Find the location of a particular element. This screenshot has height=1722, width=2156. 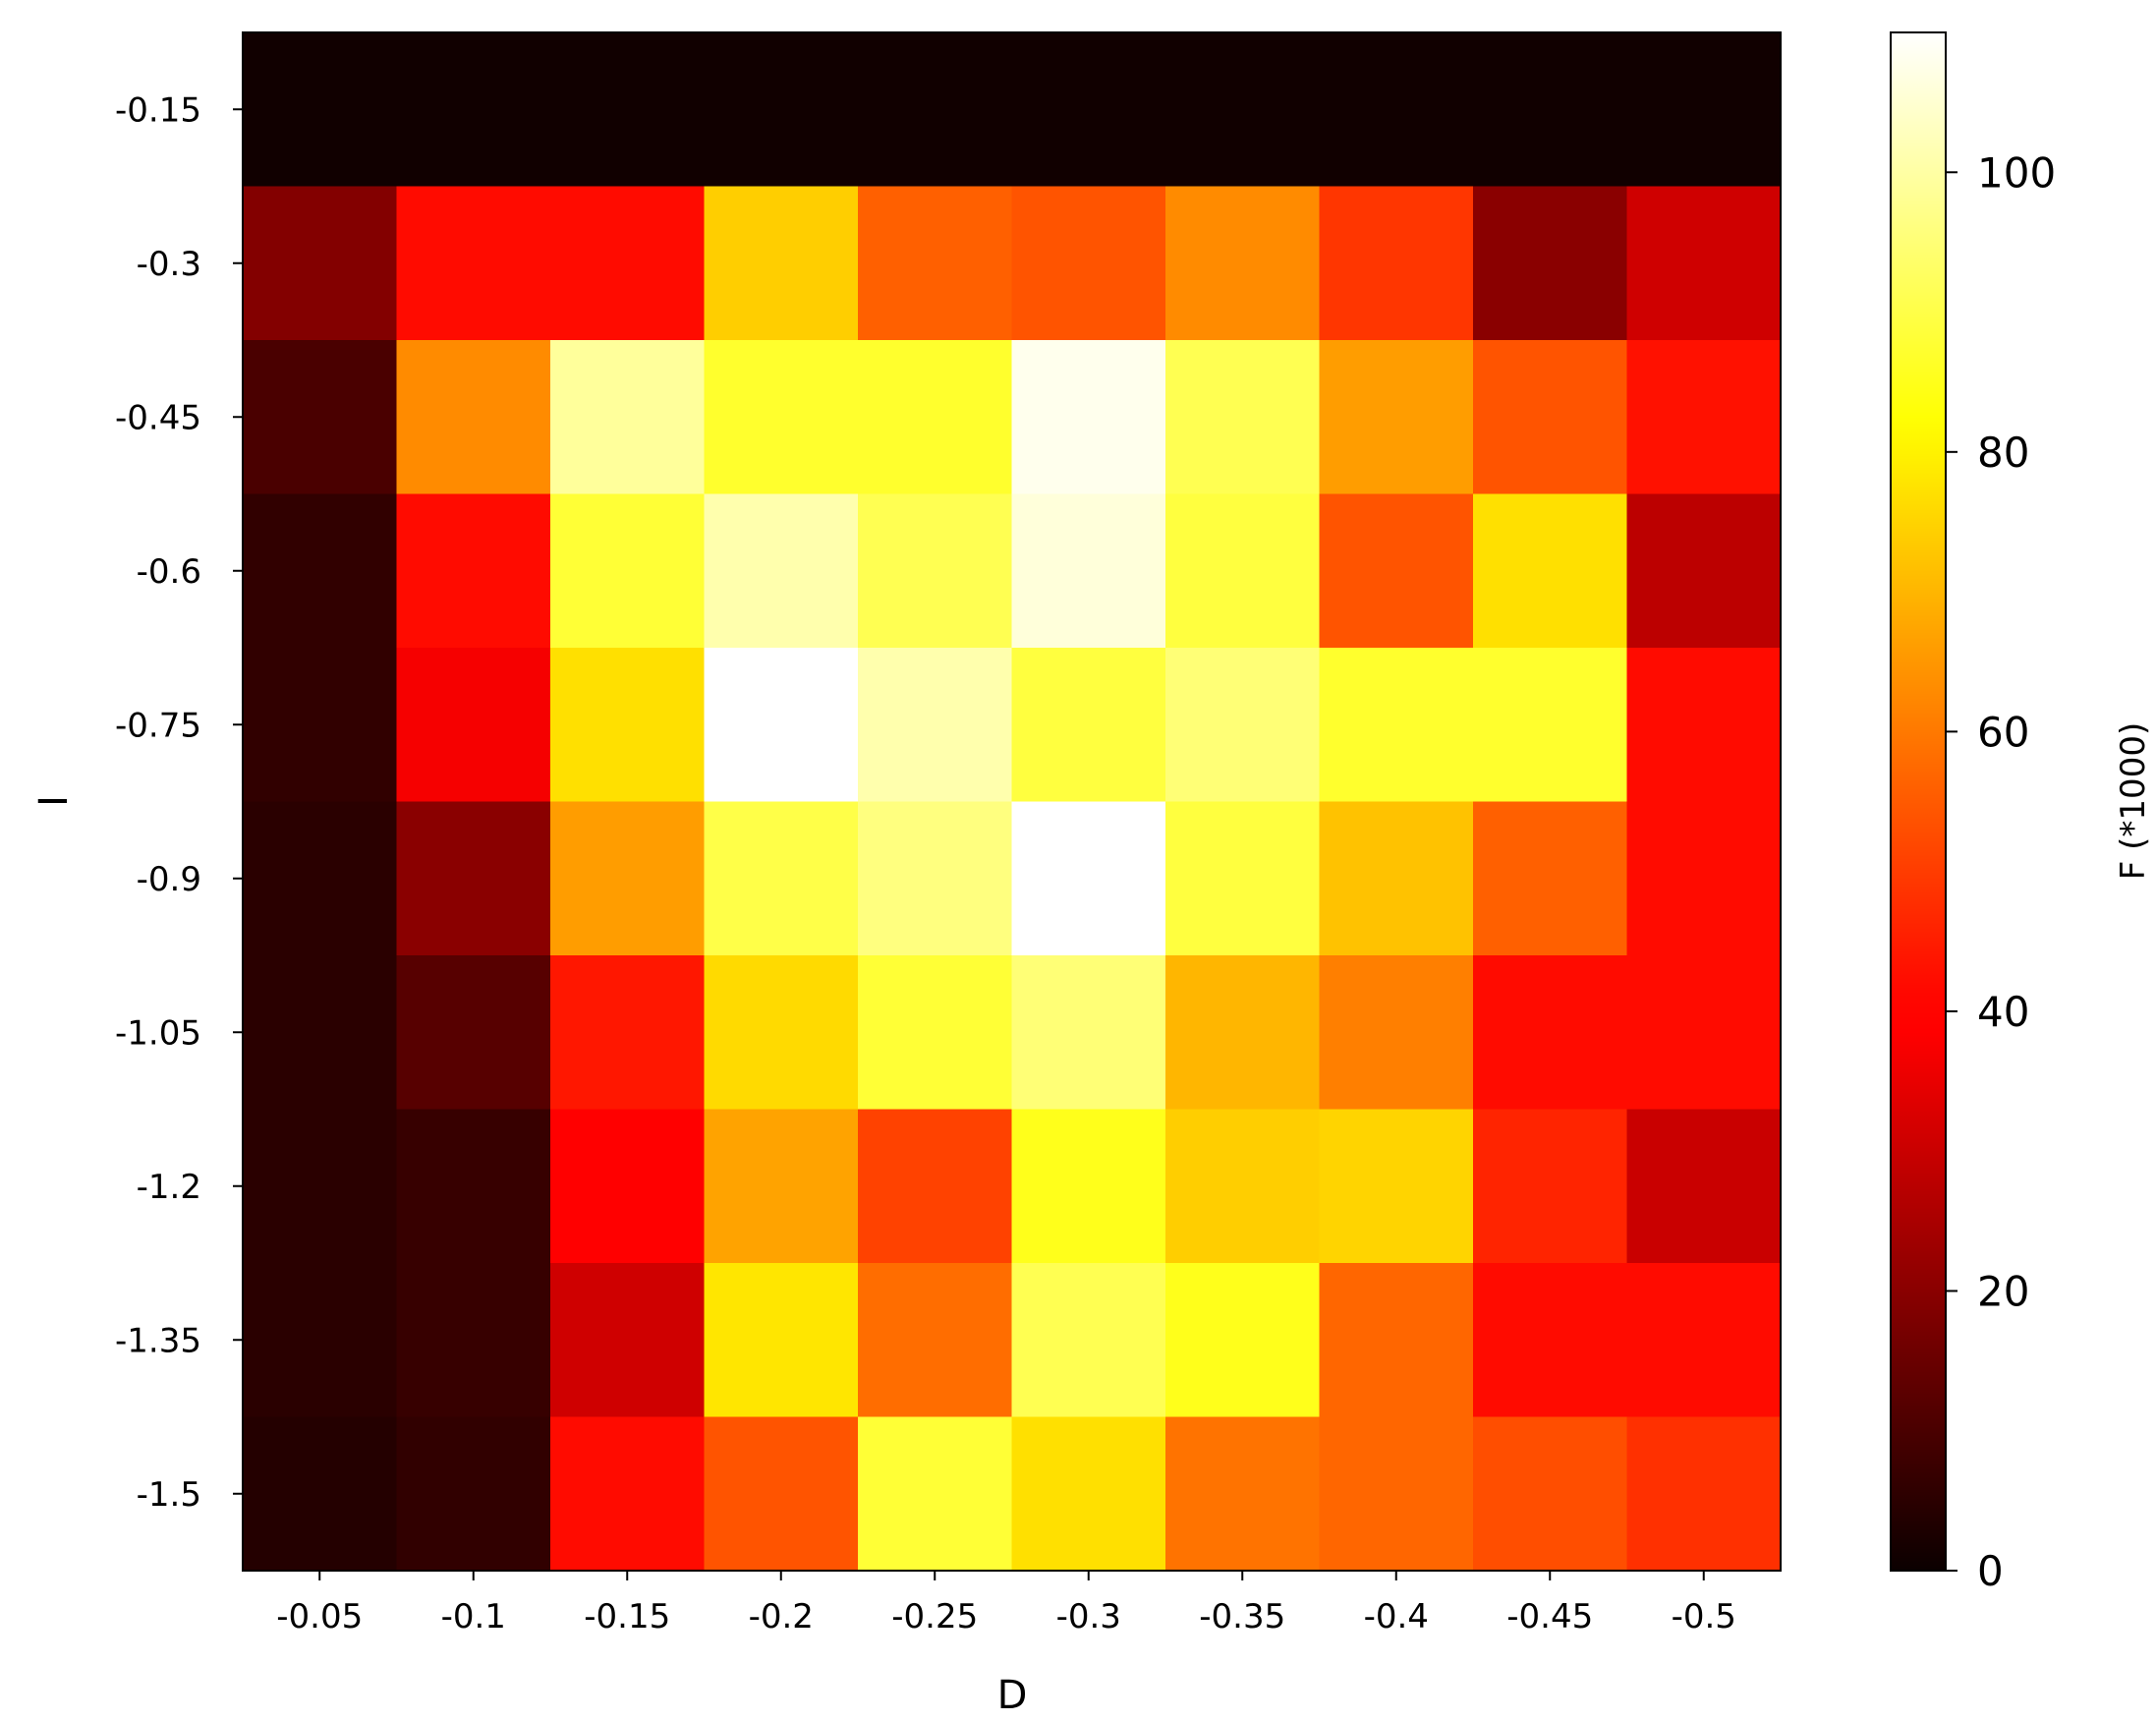

x-tick-label: -0.35 is located at coordinates (1242, 1617).